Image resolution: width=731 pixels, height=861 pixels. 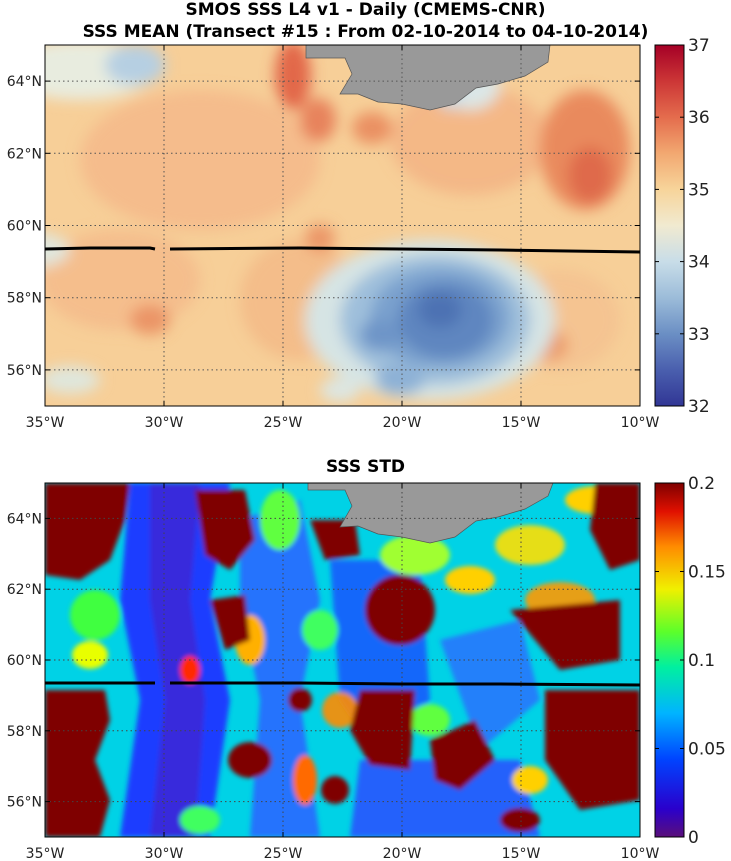 What do you see at coordinates (283, 423) in the screenshot?
I see `sss-mean-x-tick-label: 25°W` at bounding box center [283, 423].